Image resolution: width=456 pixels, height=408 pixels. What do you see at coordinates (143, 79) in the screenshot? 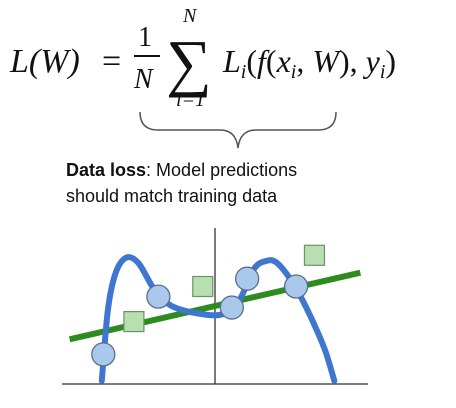
I see `fraction-denominator: N` at bounding box center [143, 79].